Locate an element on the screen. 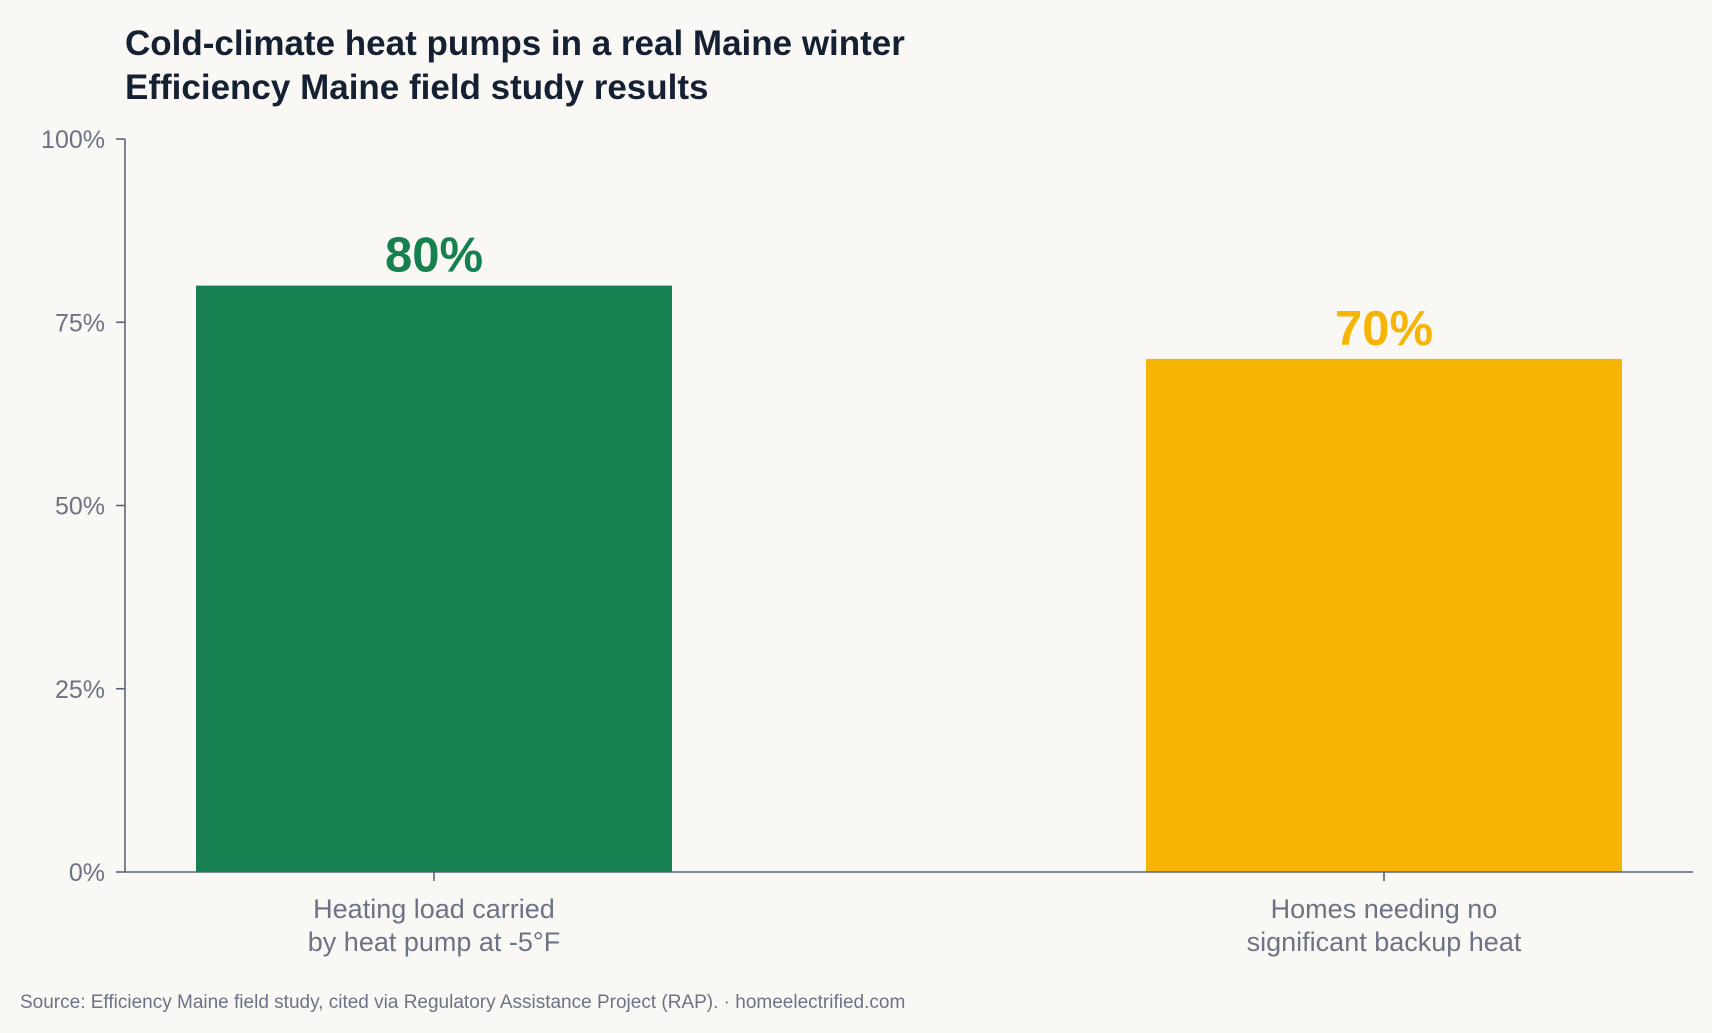 The height and width of the screenshot is (1033, 1712). bar-value-label: 80% is located at coordinates (434, 256).